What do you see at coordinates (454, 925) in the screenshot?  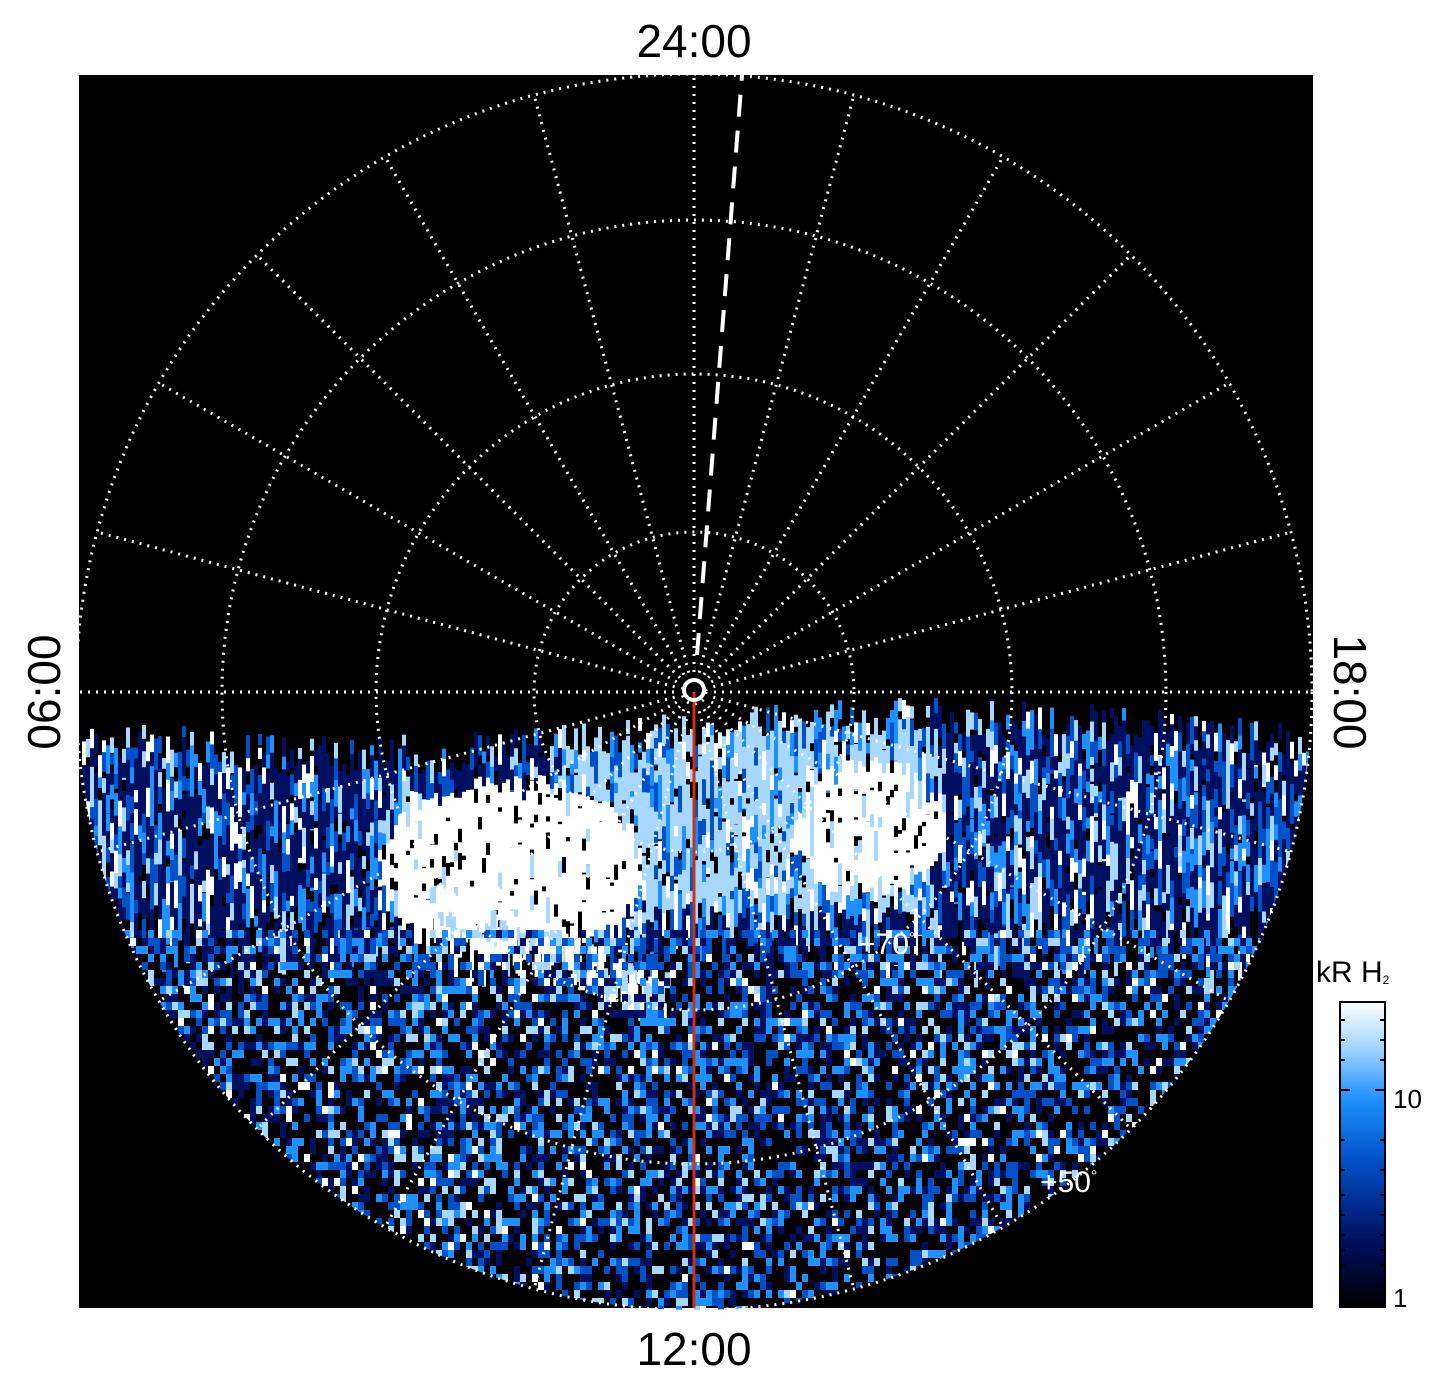 I see `emission-arc` at bounding box center [454, 925].